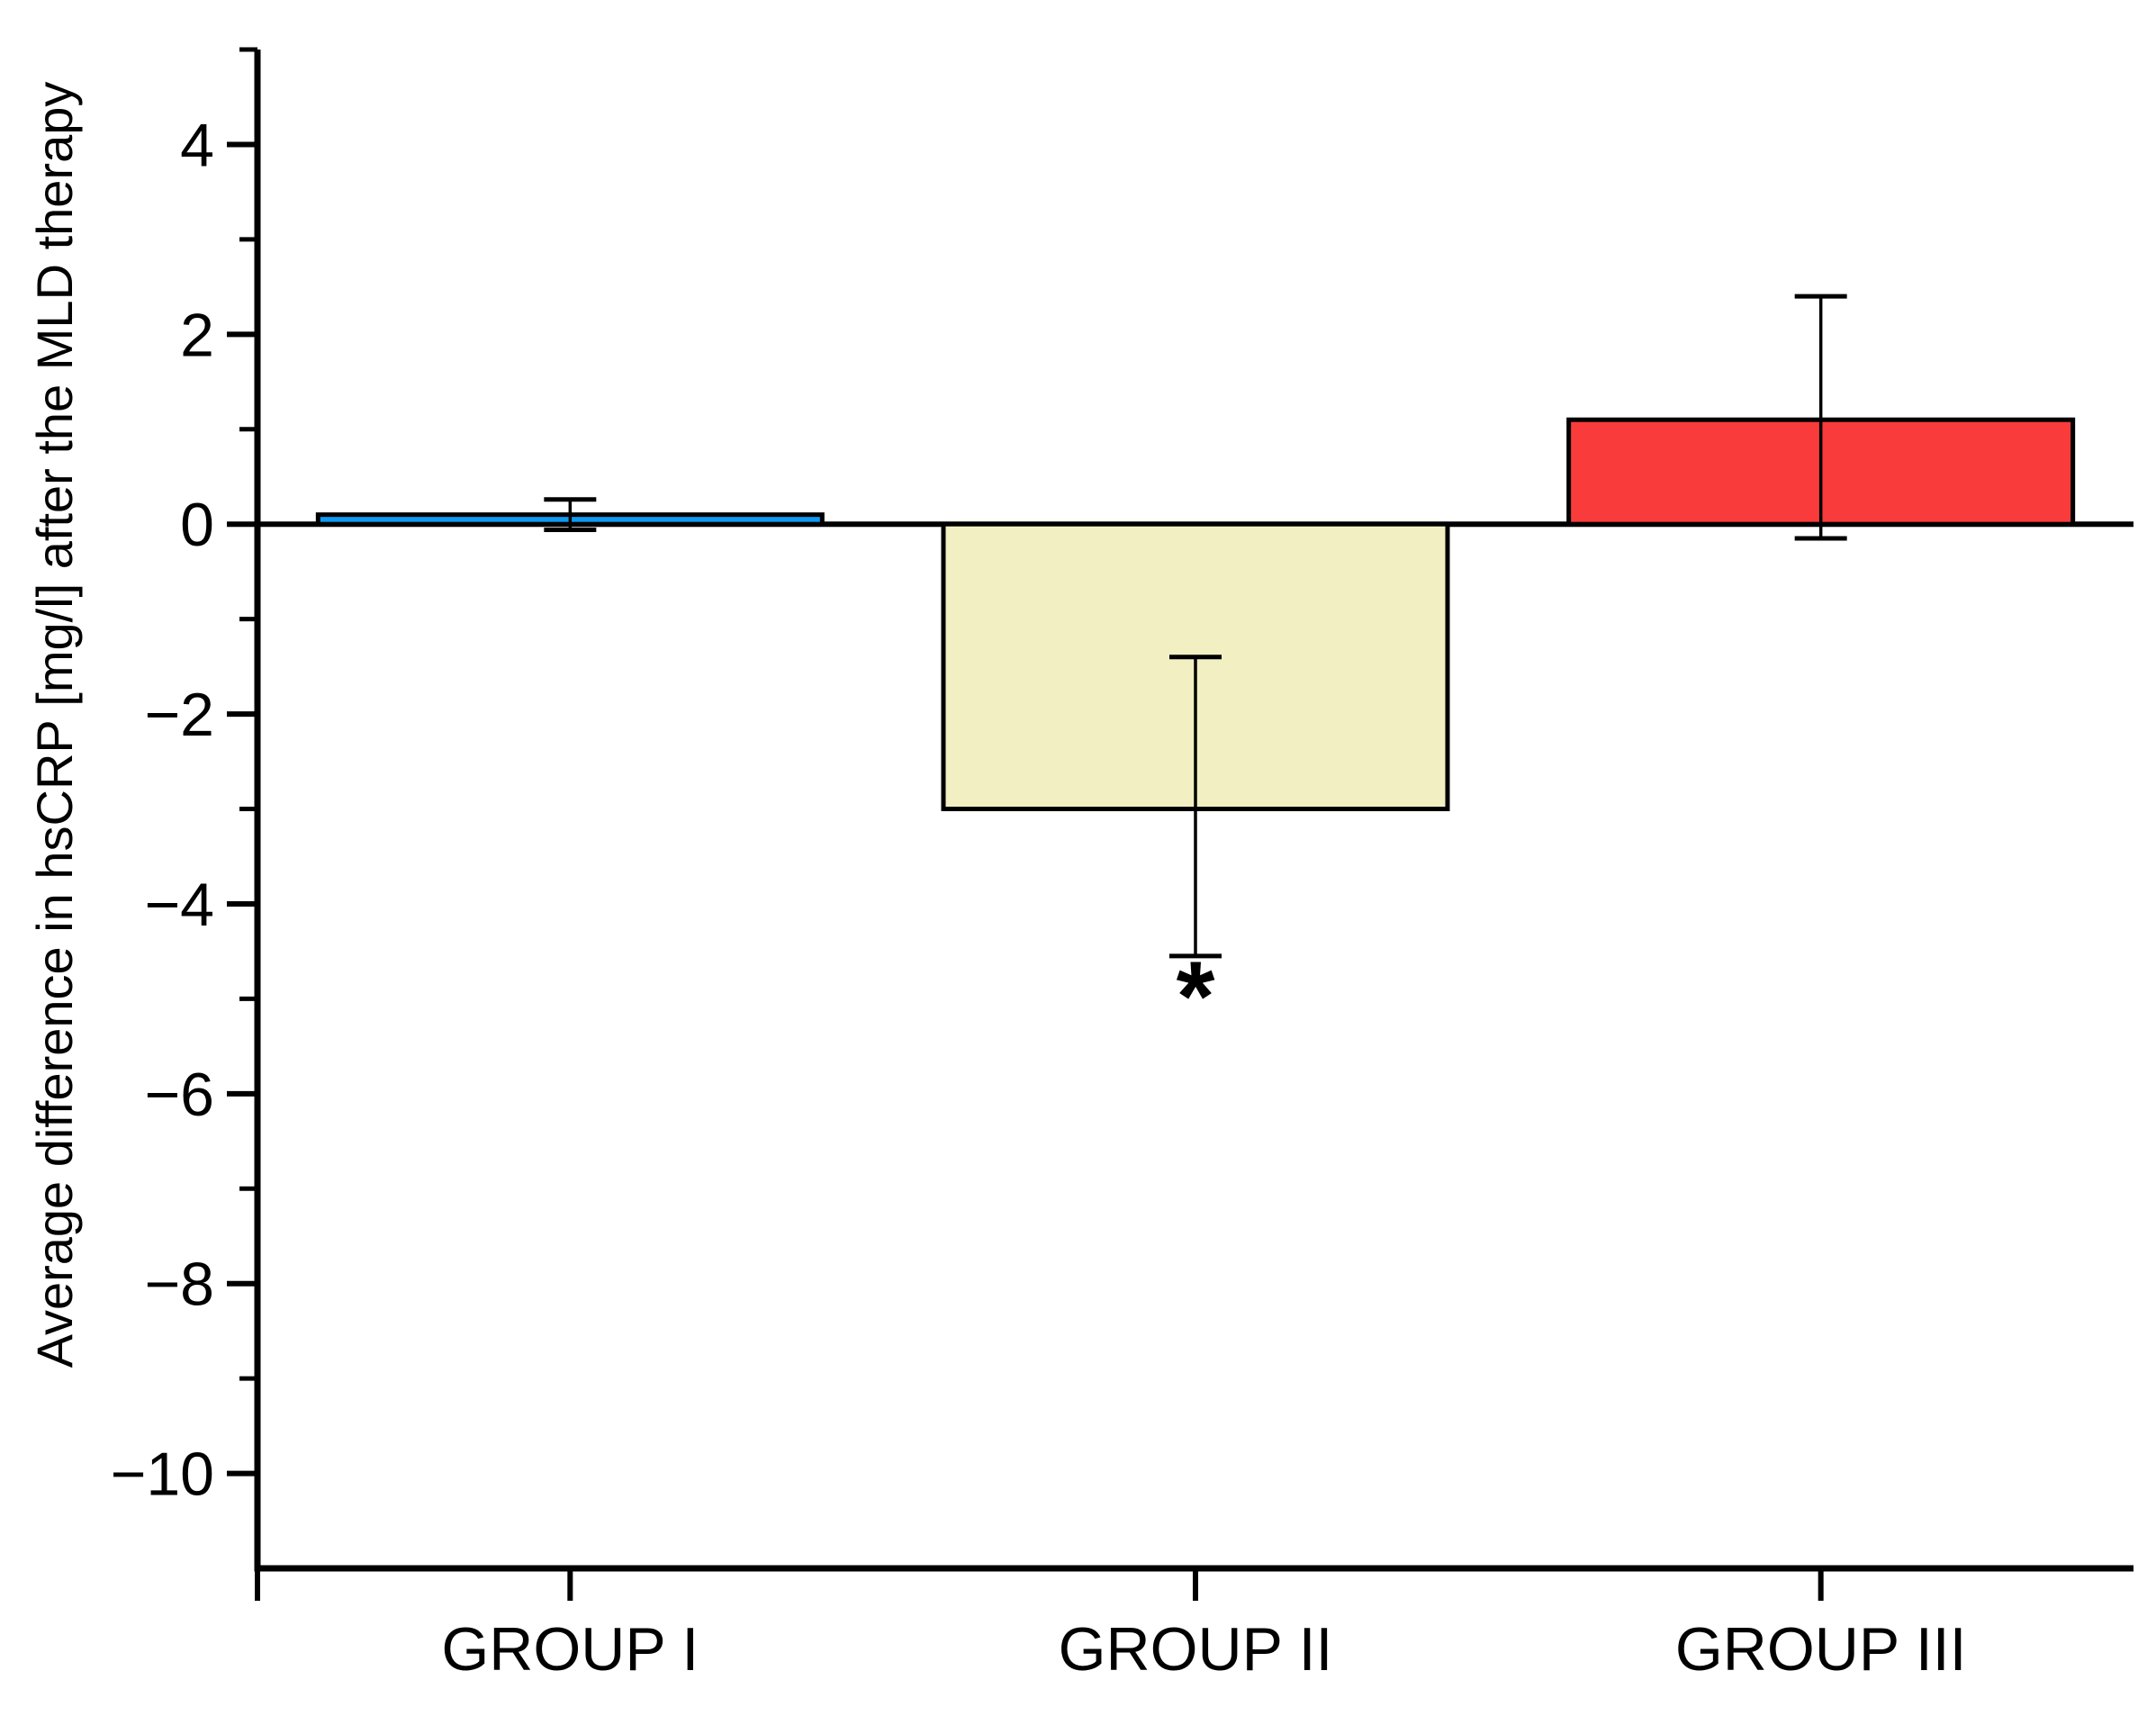  What do you see at coordinates (179, 715) in the screenshot?
I see `y-tick-label: −2` at bounding box center [179, 715].